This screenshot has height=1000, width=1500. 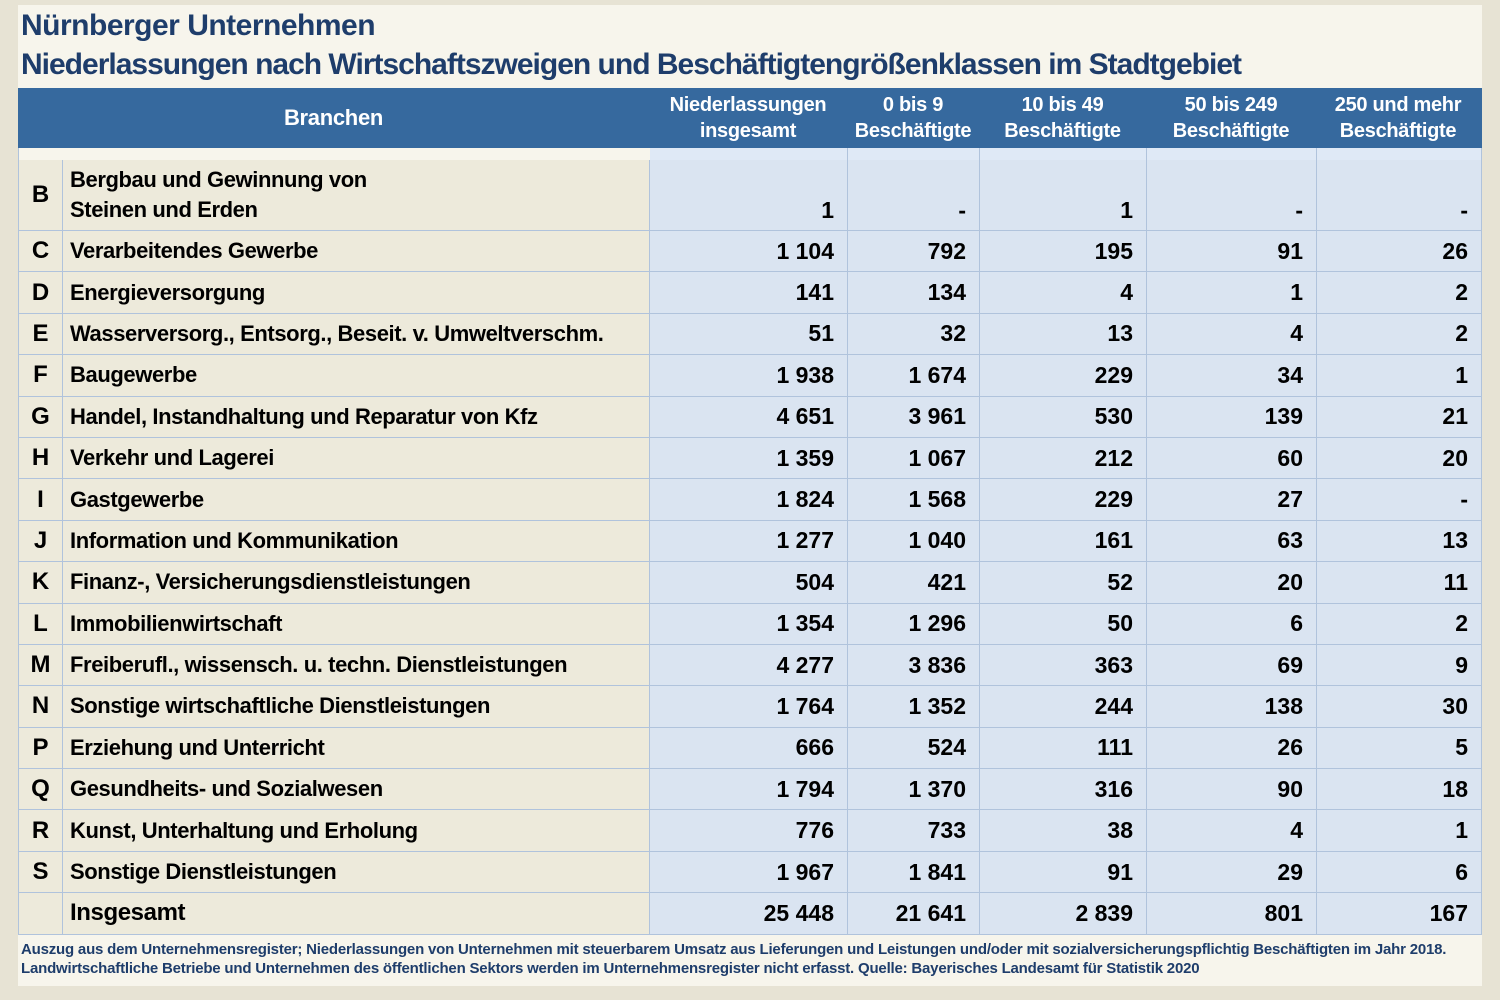 What do you see at coordinates (1063, 195) in the screenshot?
I see `value-10-bis-49: 1` at bounding box center [1063, 195].